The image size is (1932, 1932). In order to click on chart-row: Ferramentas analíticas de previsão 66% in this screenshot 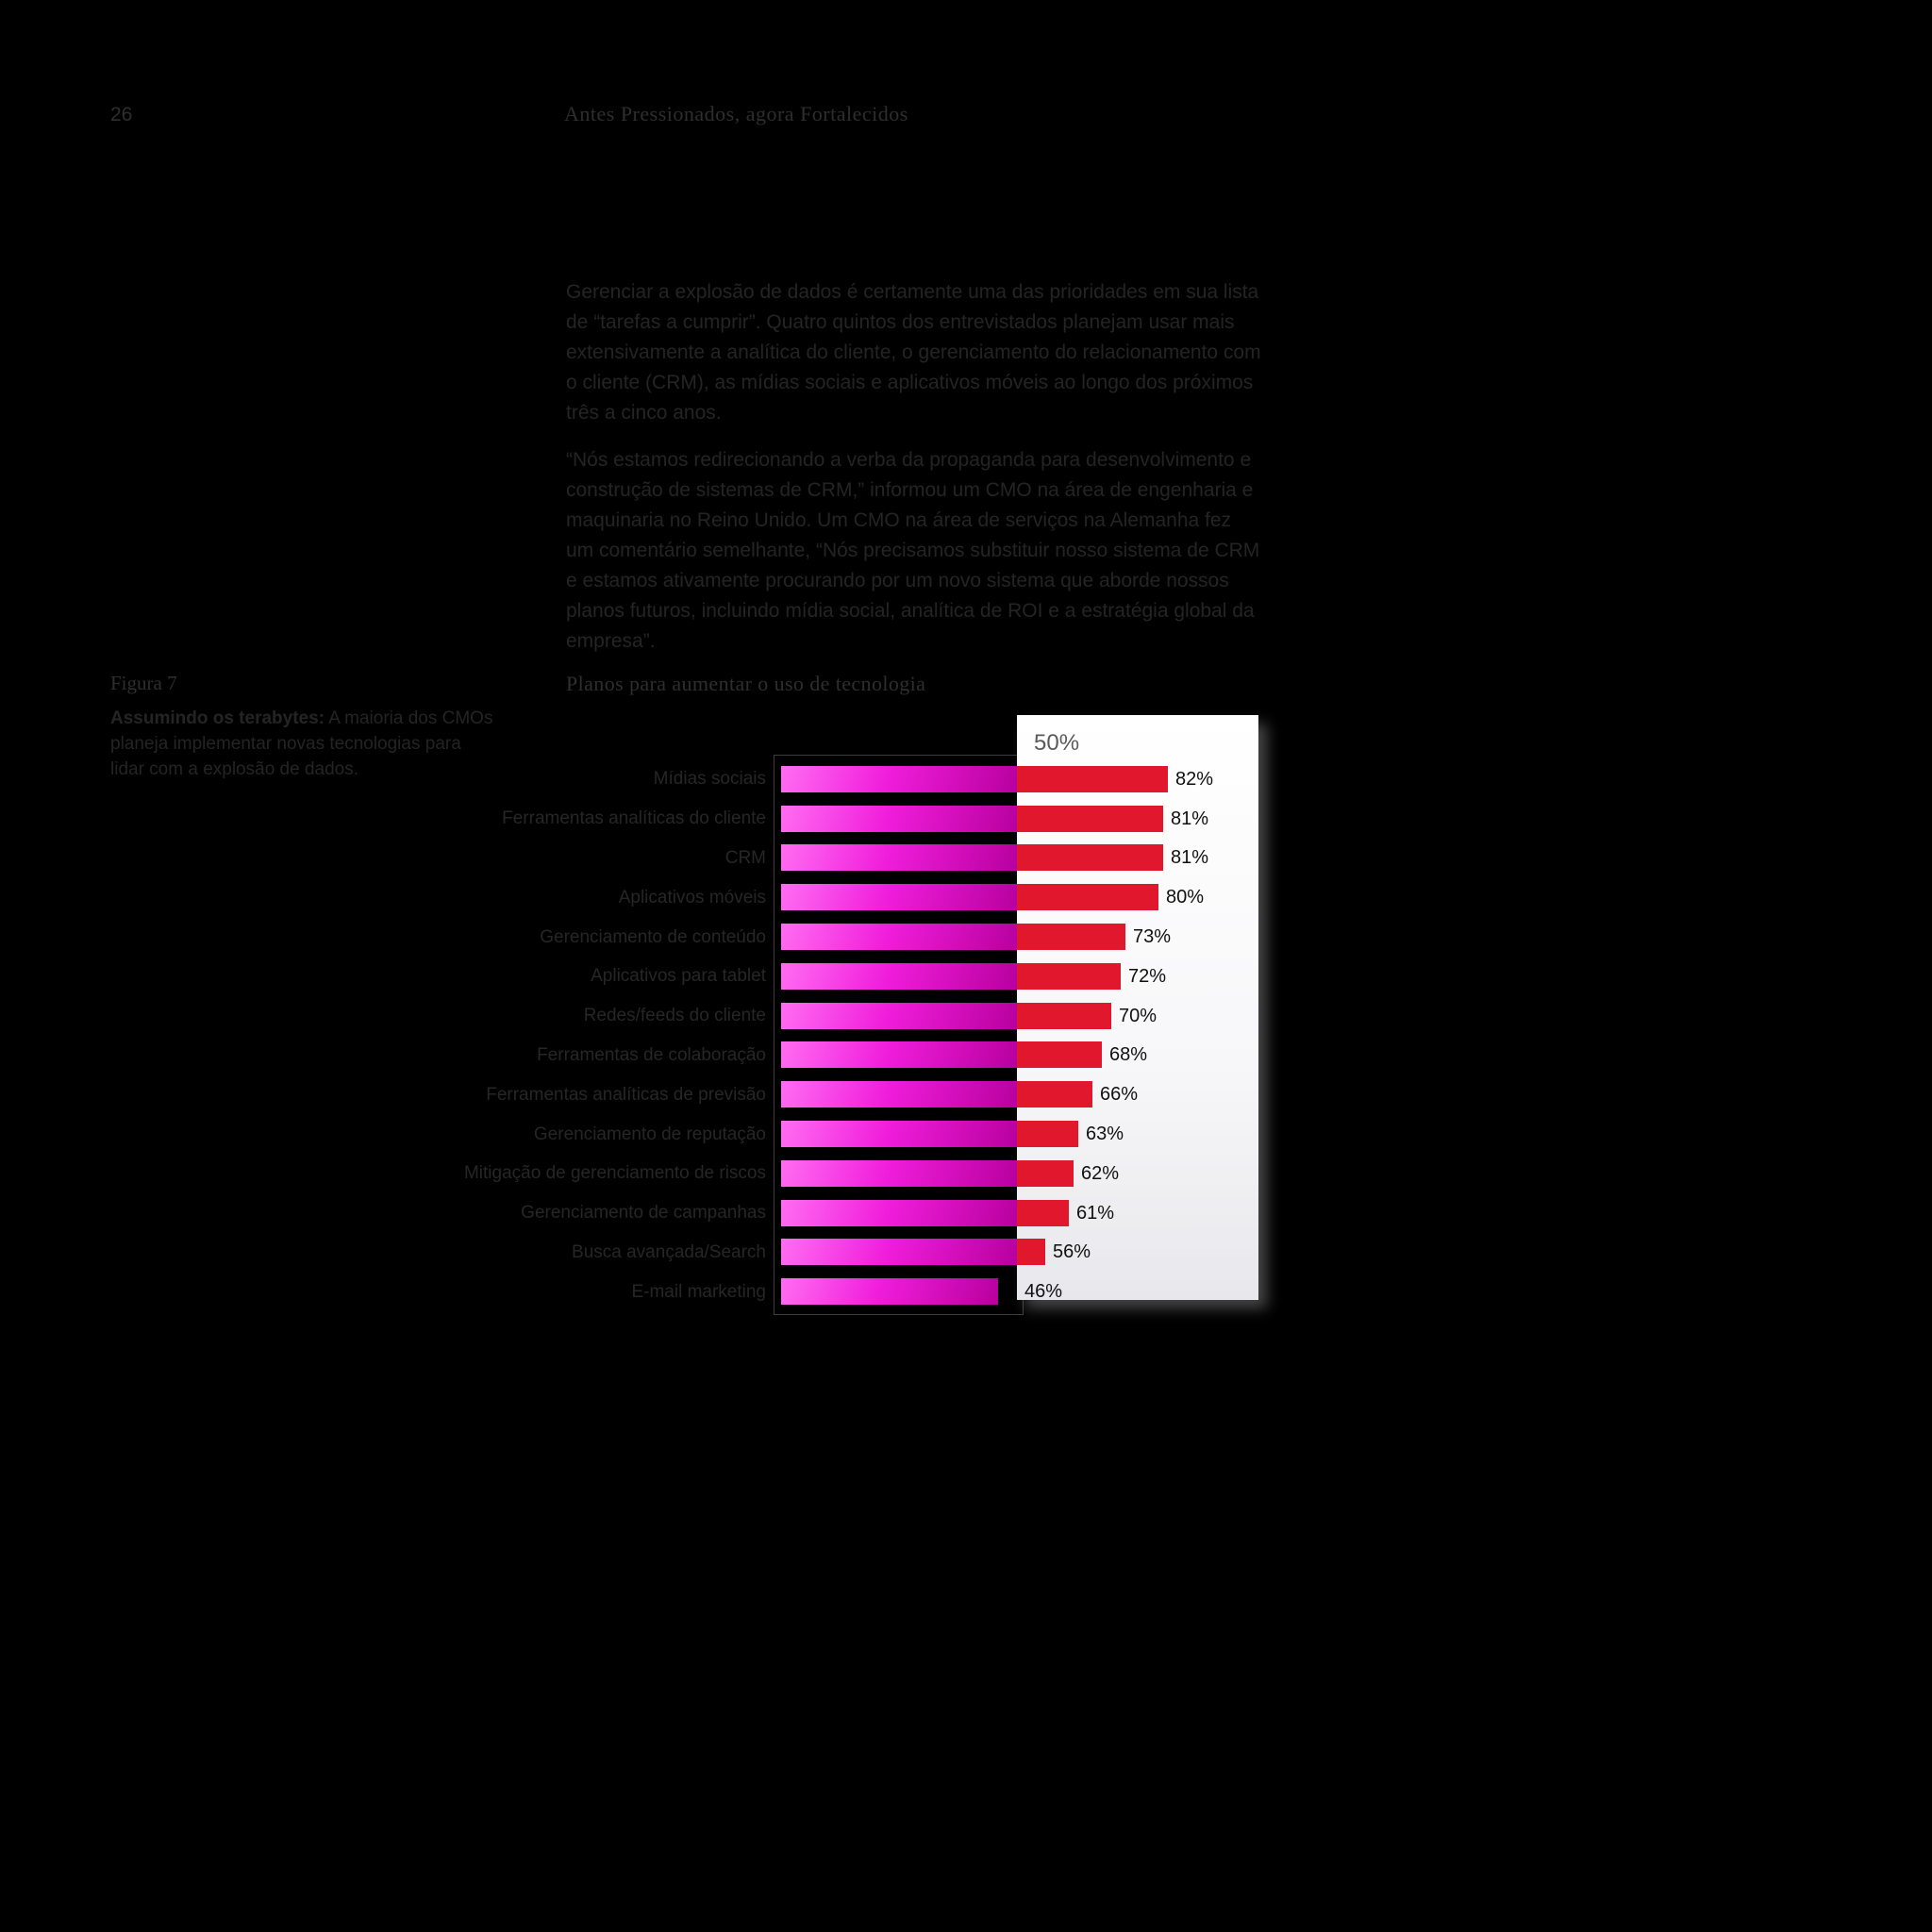, I will do `click(821, 1094)`.